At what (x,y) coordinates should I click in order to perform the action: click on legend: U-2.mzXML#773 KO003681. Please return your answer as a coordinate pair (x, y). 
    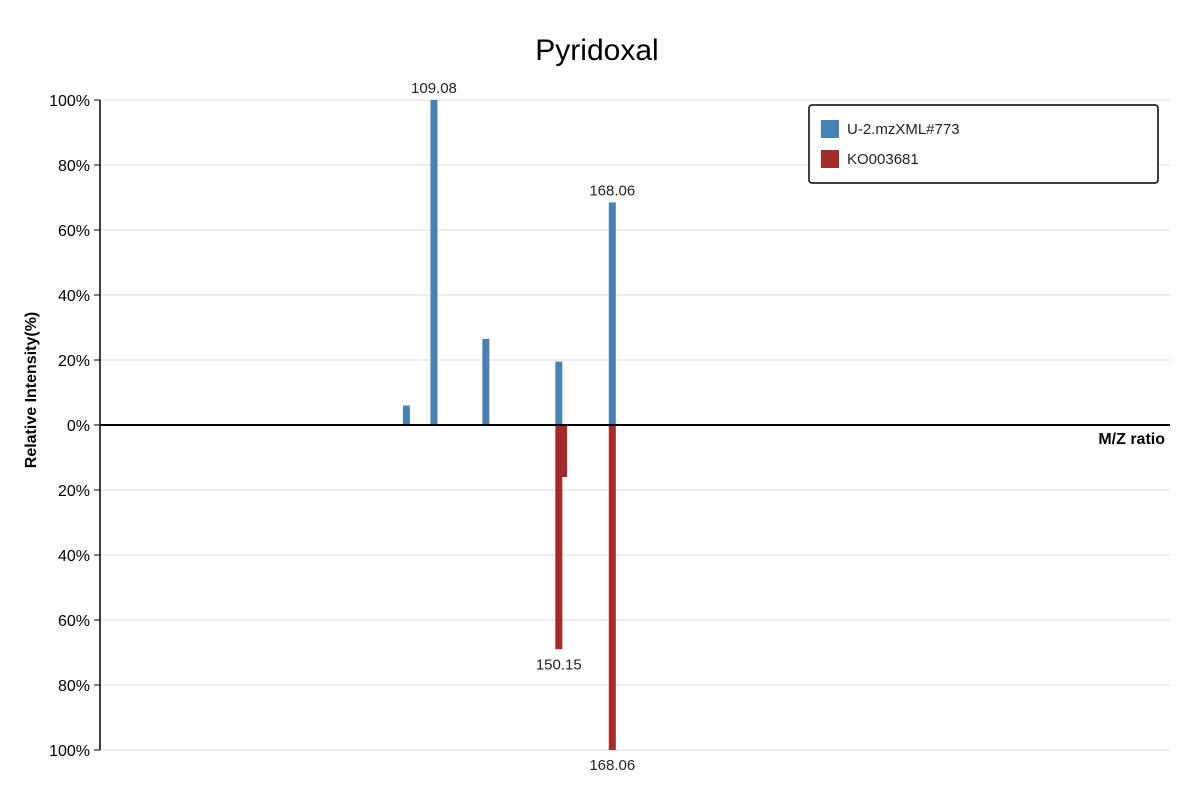
    Looking at the image, I should click on (983, 144).